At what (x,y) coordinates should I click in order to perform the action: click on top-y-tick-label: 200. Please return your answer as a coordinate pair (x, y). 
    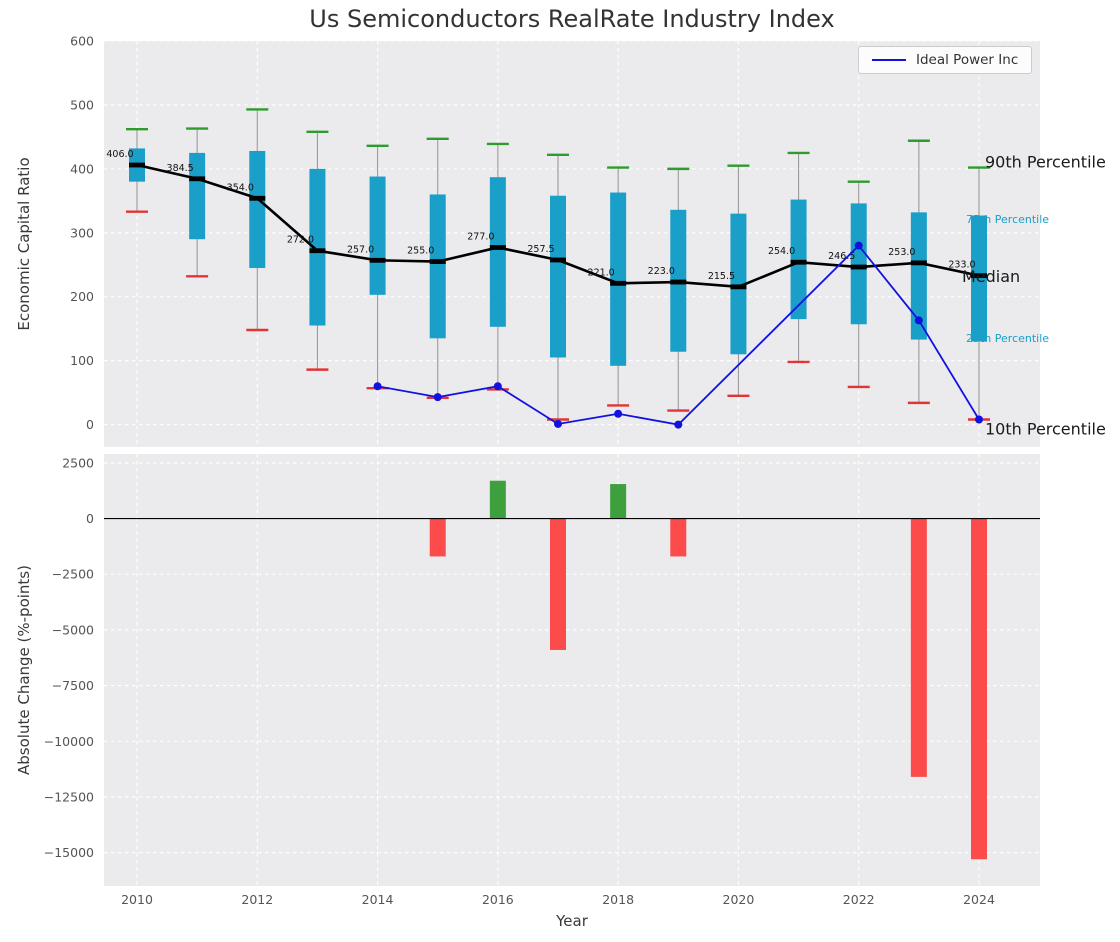
    Looking at the image, I should click on (82, 296).